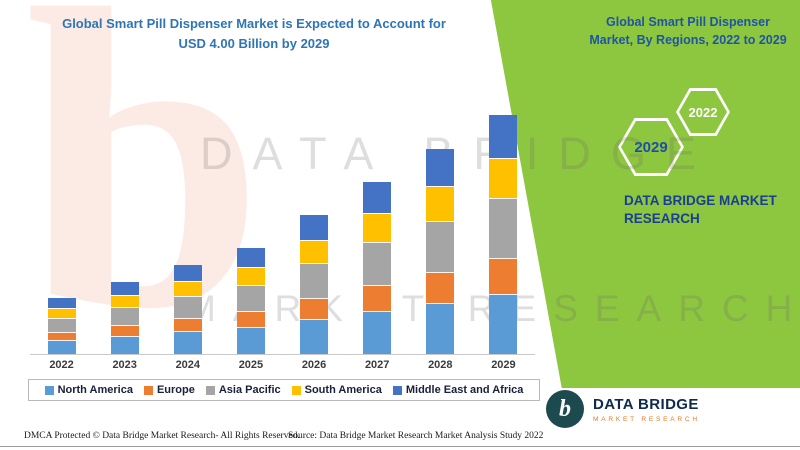 The height and width of the screenshot is (450, 800). I want to click on hexagon-2022-label: 2022, so click(703, 112).